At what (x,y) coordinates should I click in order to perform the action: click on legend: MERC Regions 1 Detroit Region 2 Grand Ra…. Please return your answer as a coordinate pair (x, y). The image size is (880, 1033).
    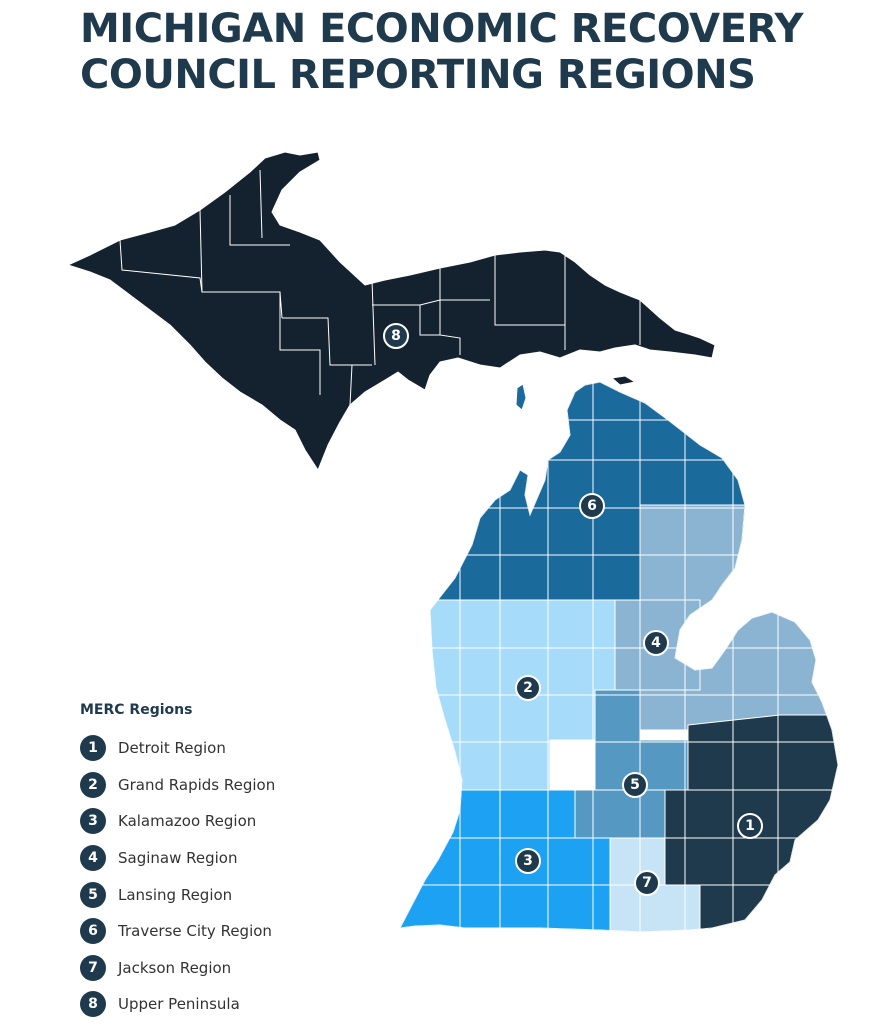
    Looking at the image, I should click on (177, 862).